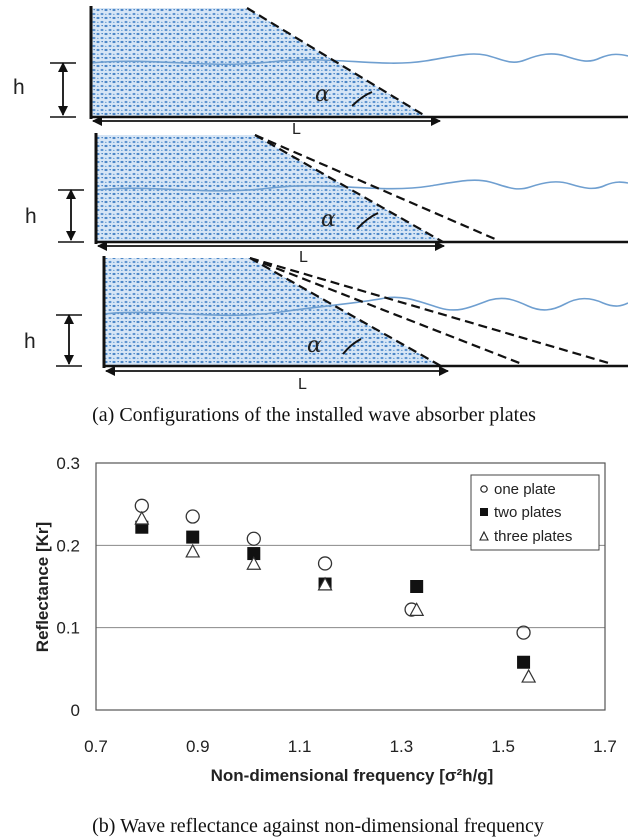 This screenshot has height=838, width=628. I want to click on legend-marker-three-plates, so click(484, 535).